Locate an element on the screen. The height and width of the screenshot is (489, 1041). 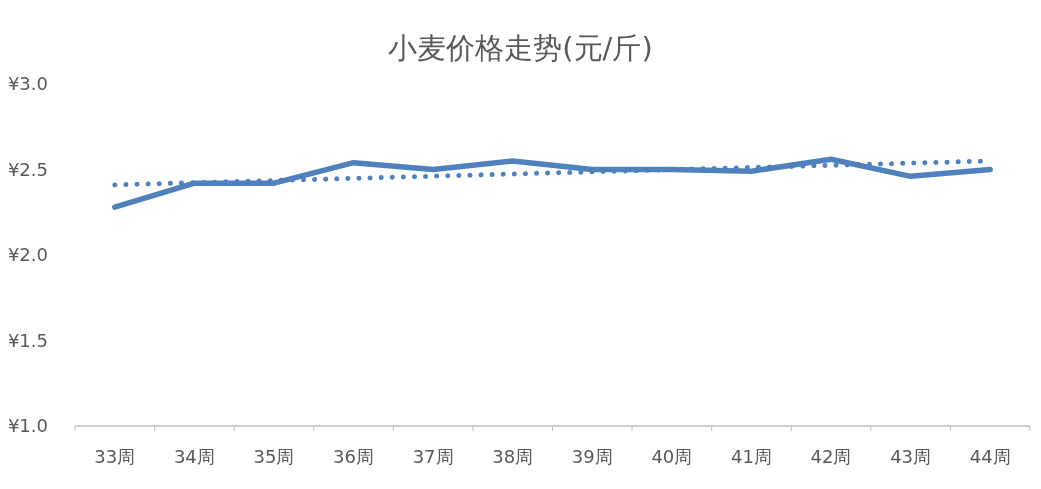
x-tick-label: 35周 is located at coordinates (274, 456).